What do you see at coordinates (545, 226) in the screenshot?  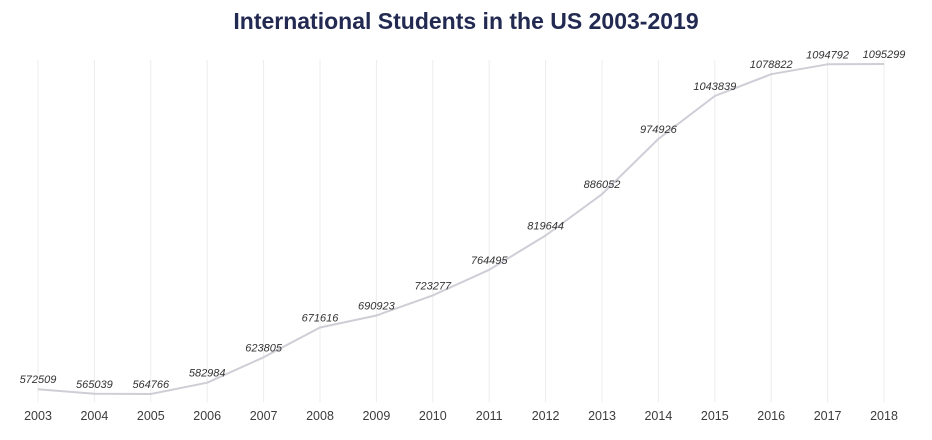 I see `data-label-2012: 819644` at bounding box center [545, 226].